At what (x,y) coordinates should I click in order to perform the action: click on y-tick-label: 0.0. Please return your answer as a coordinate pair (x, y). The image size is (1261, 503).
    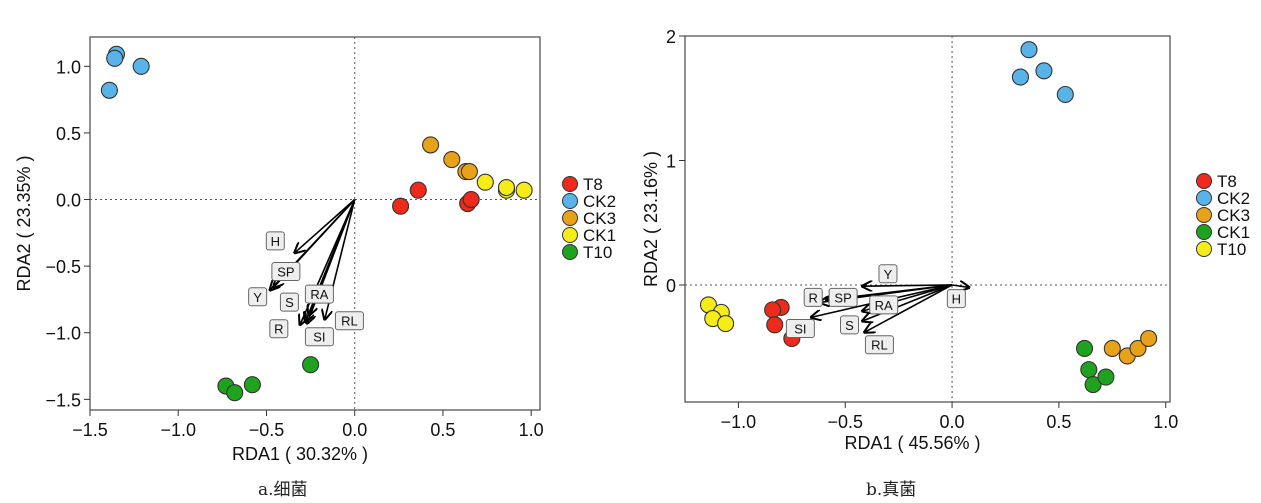
    Looking at the image, I should click on (68, 201).